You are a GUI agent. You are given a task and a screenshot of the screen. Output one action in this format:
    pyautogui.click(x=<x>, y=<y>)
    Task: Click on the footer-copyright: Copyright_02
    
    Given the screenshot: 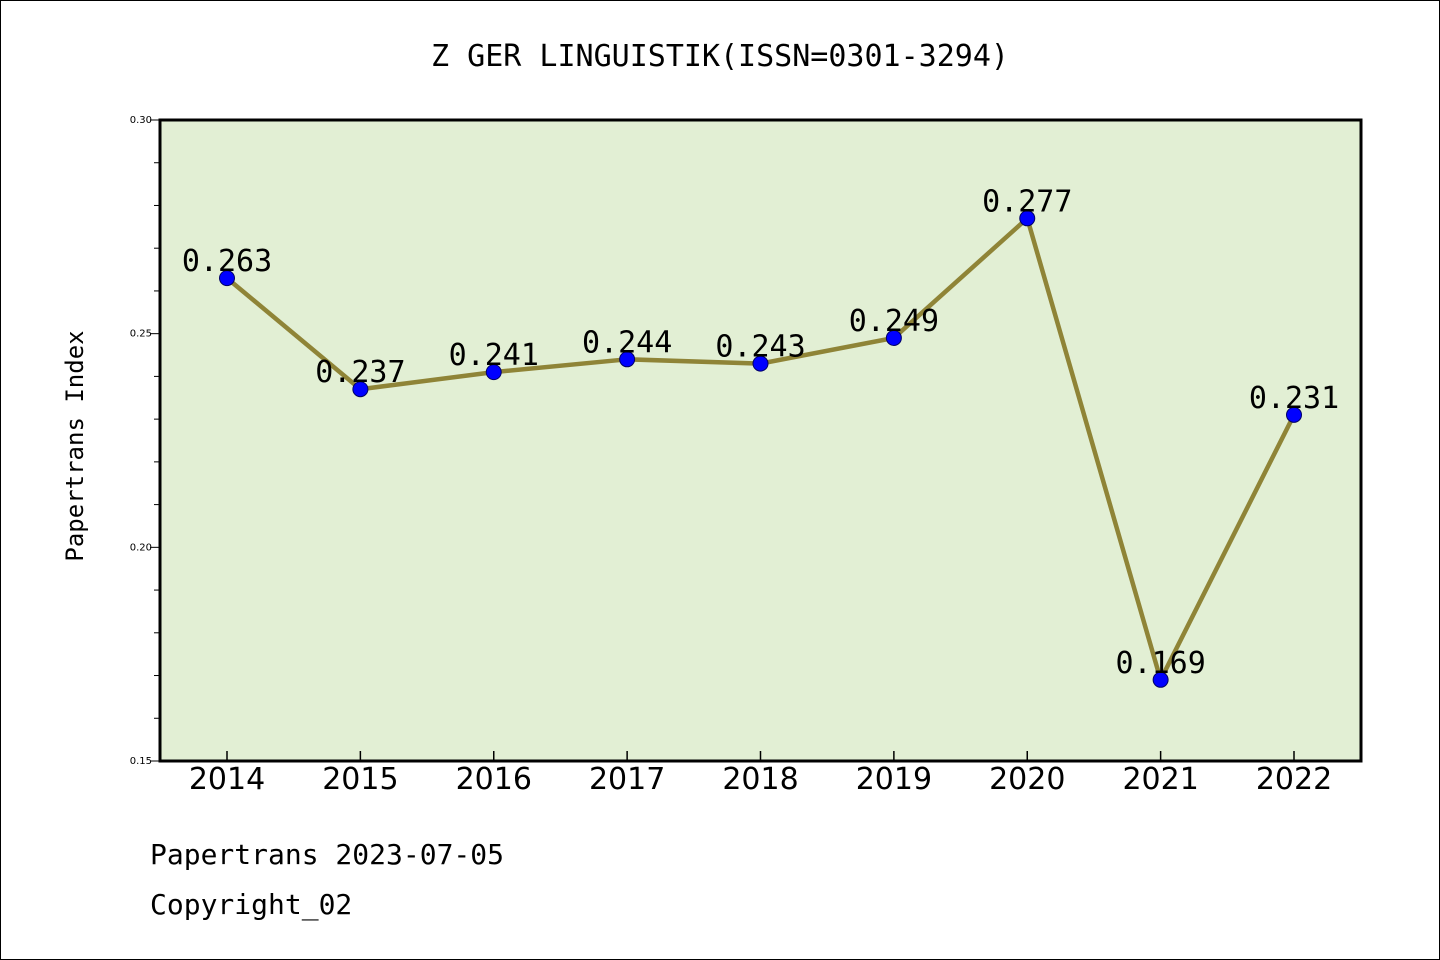 What is the action you would take?
    pyautogui.click(x=251, y=905)
    